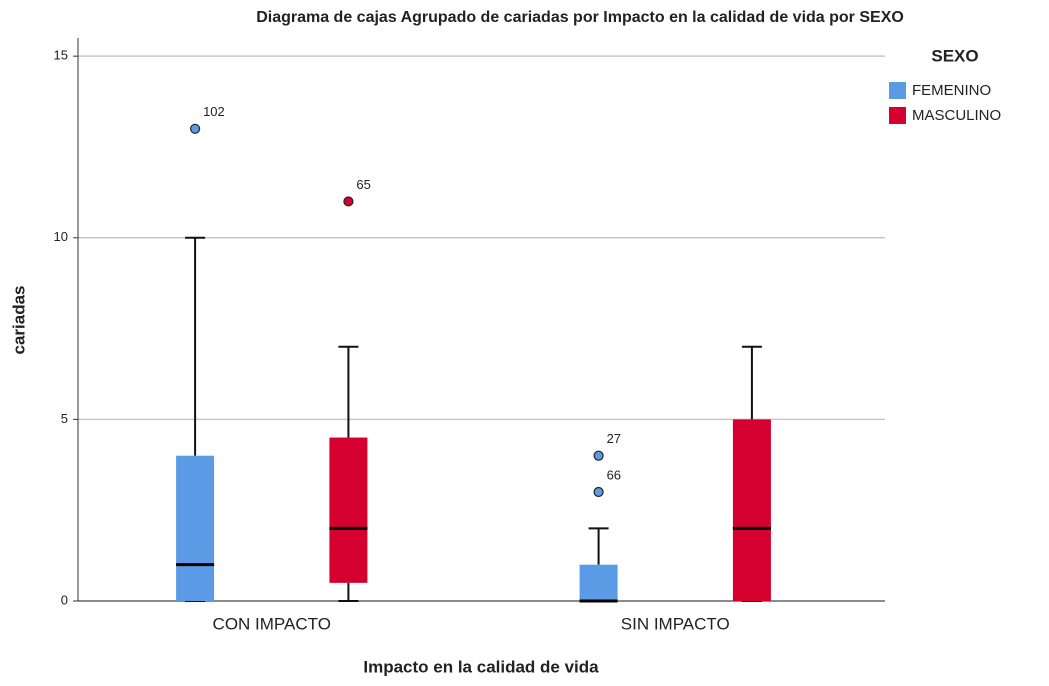  I want to click on outlier-label: 27, so click(614, 438).